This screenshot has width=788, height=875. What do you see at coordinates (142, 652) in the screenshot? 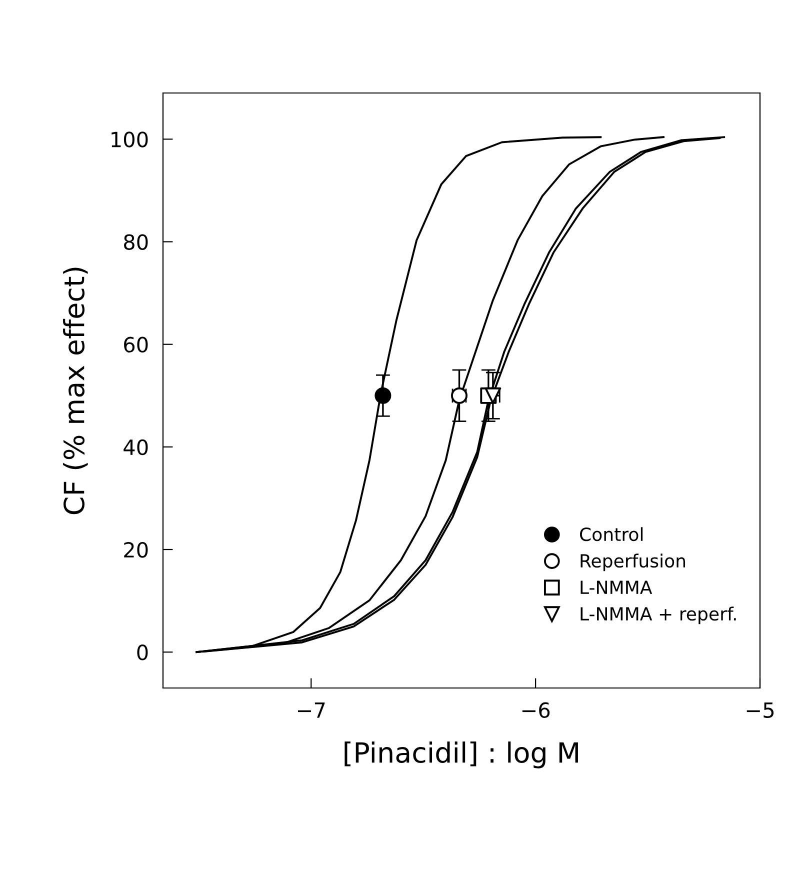
I see `y-tick-label: 0` at bounding box center [142, 652].